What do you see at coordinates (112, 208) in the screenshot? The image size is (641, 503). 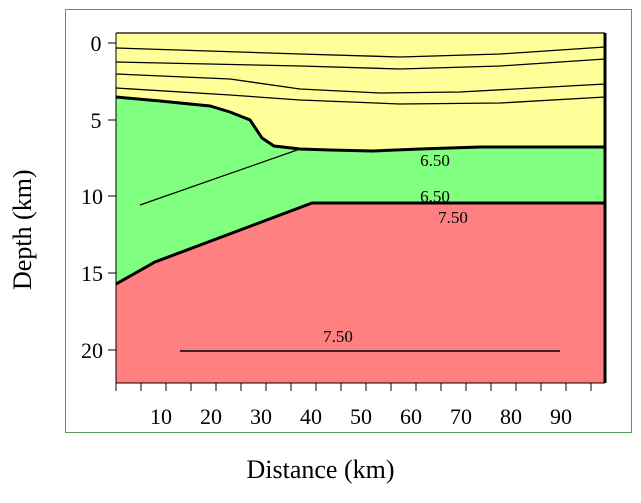 I see `y-axis` at bounding box center [112, 208].